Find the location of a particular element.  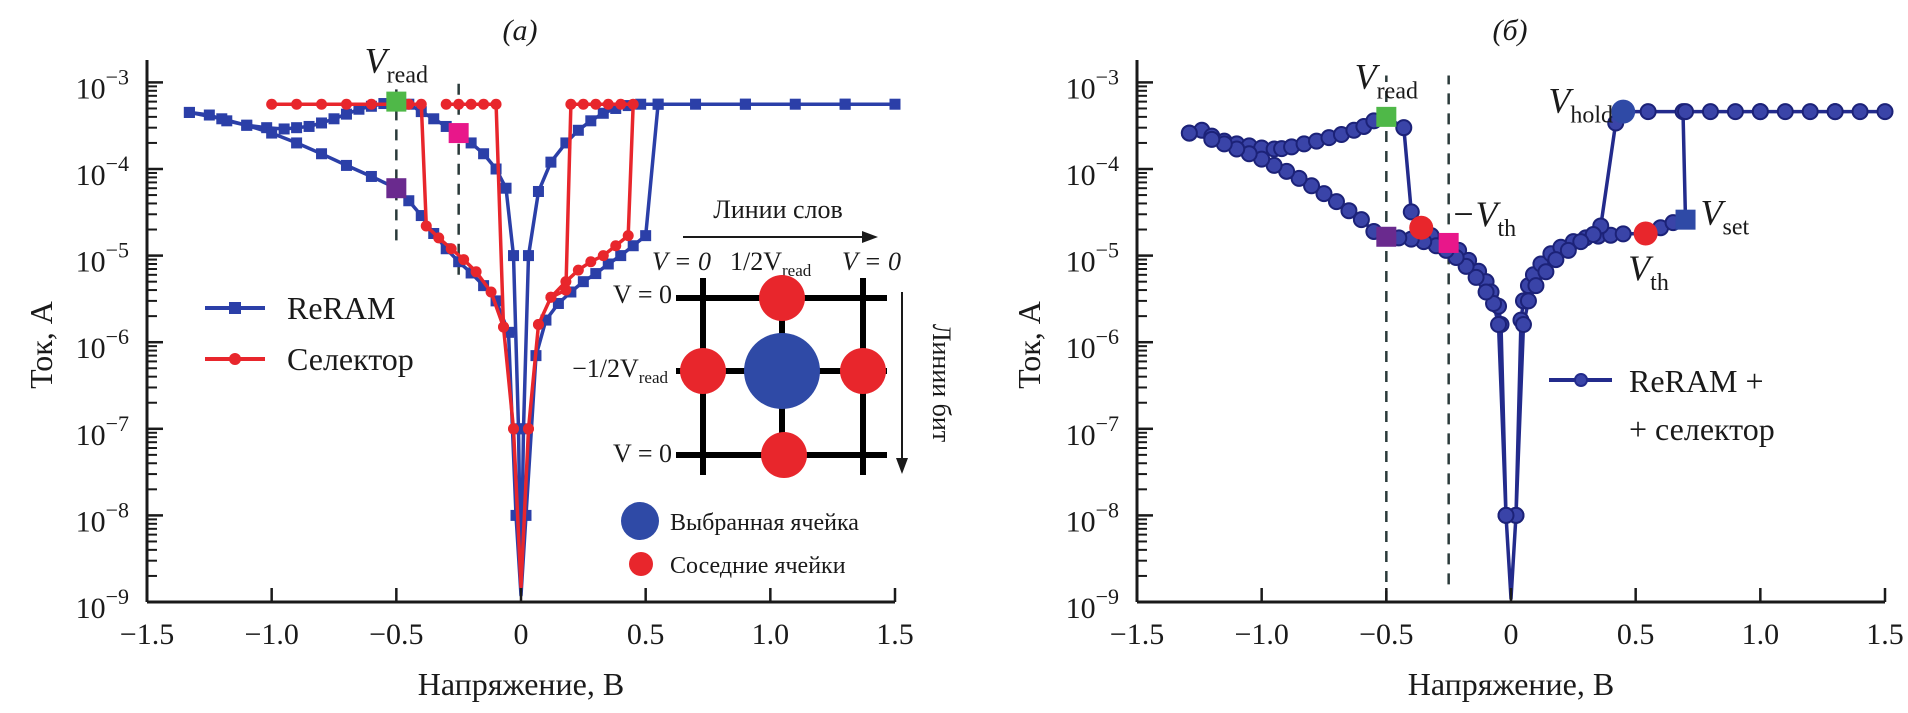

marker-half-vread is located at coordinates (1448, 242).